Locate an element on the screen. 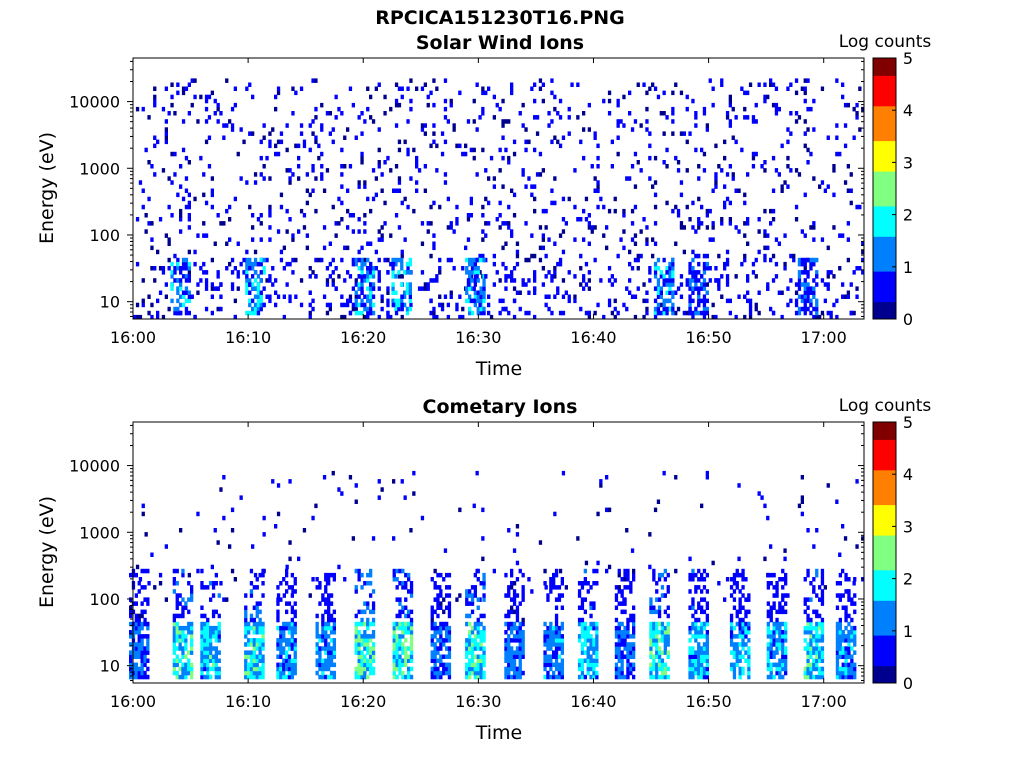 This screenshot has width=1024, height=768. x-tick-label: 17:00 is located at coordinates (824, 337).